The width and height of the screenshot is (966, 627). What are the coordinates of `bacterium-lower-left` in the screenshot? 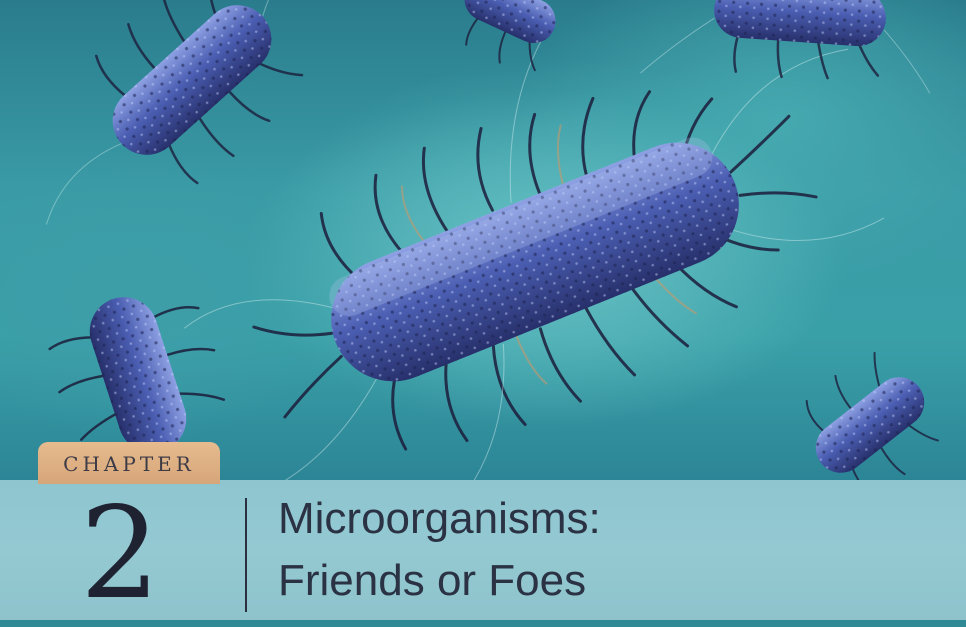 It's located at (137, 375).